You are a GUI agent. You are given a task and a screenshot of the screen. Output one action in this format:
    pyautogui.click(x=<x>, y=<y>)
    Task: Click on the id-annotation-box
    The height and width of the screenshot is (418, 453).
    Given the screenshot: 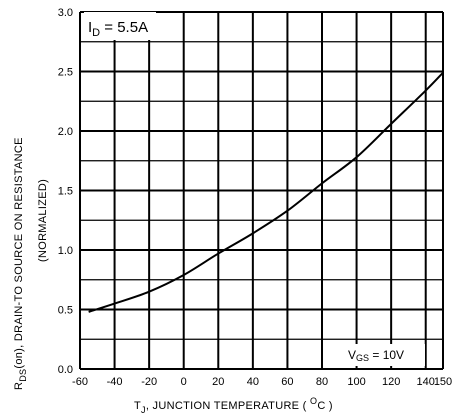 What is the action you would take?
    pyautogui.click(x=120, y=26)
    